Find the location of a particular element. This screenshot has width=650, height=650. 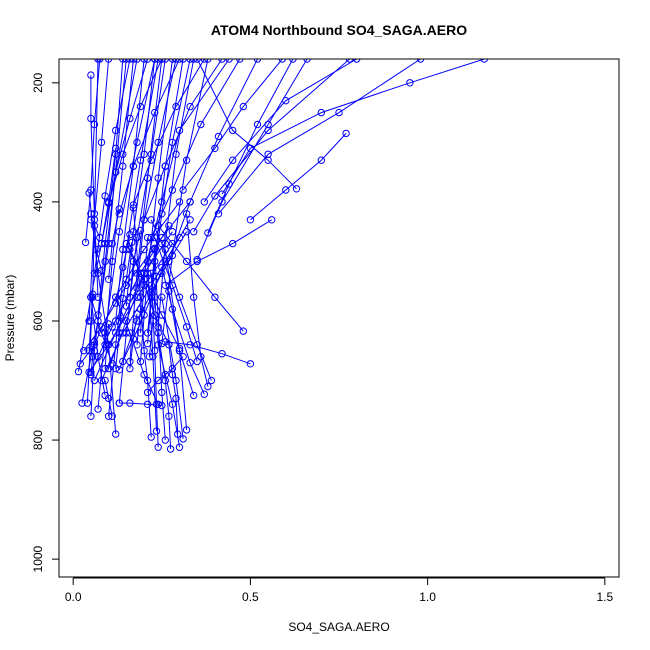

x-tick-label: 0.5 is located at coordinates (250, 597).